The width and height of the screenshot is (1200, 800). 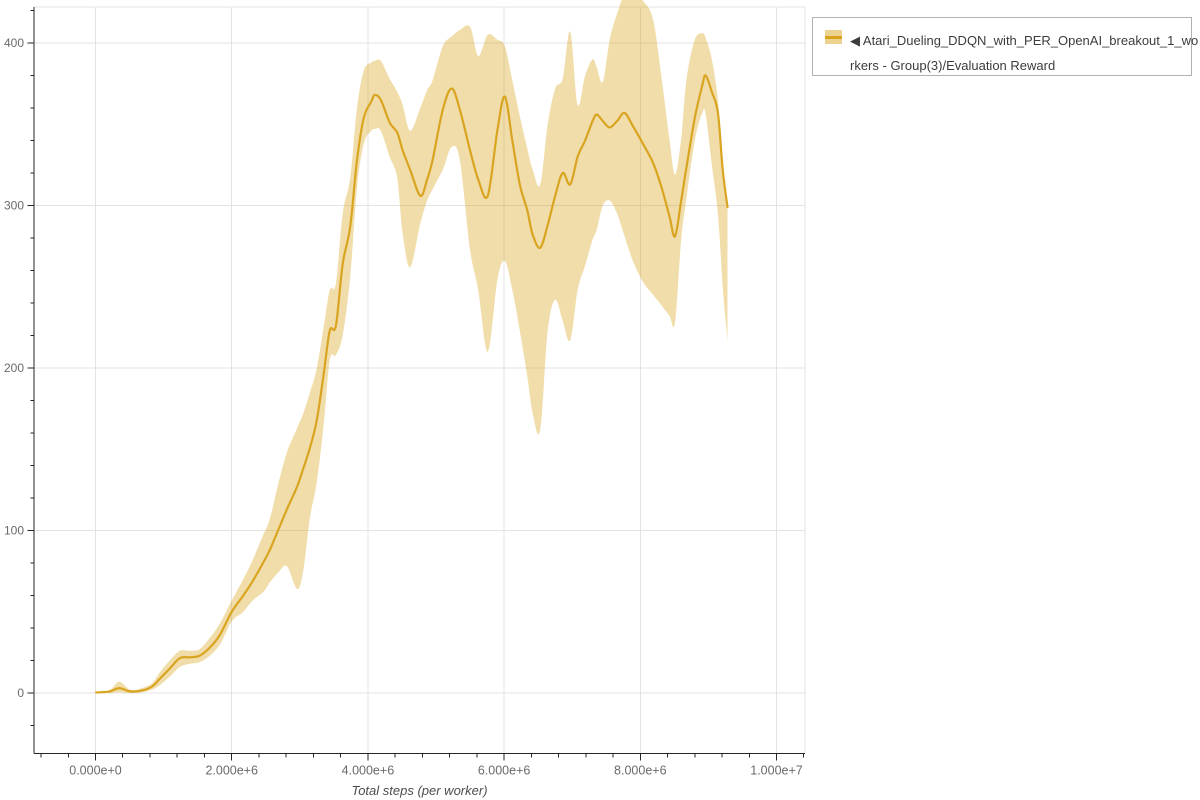 What do you see at coordinates (368, 770) in the screenshot?
I see `svg-text: 4.000e+6` at bounding box center [368, 770].